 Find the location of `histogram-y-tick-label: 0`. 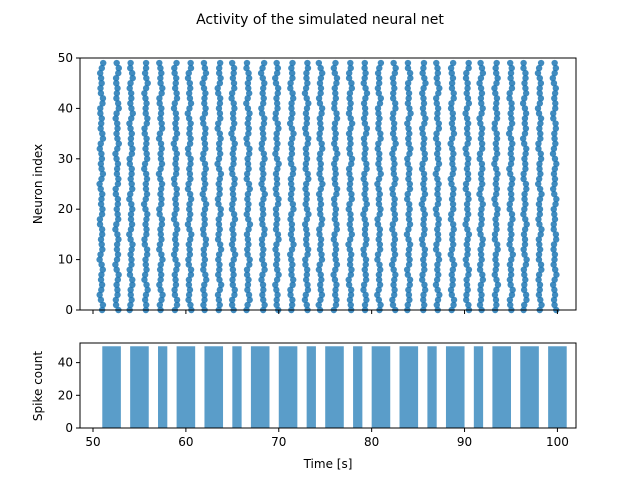

histogram-y-tick-label: 0 is located at coordinates (69, 428).